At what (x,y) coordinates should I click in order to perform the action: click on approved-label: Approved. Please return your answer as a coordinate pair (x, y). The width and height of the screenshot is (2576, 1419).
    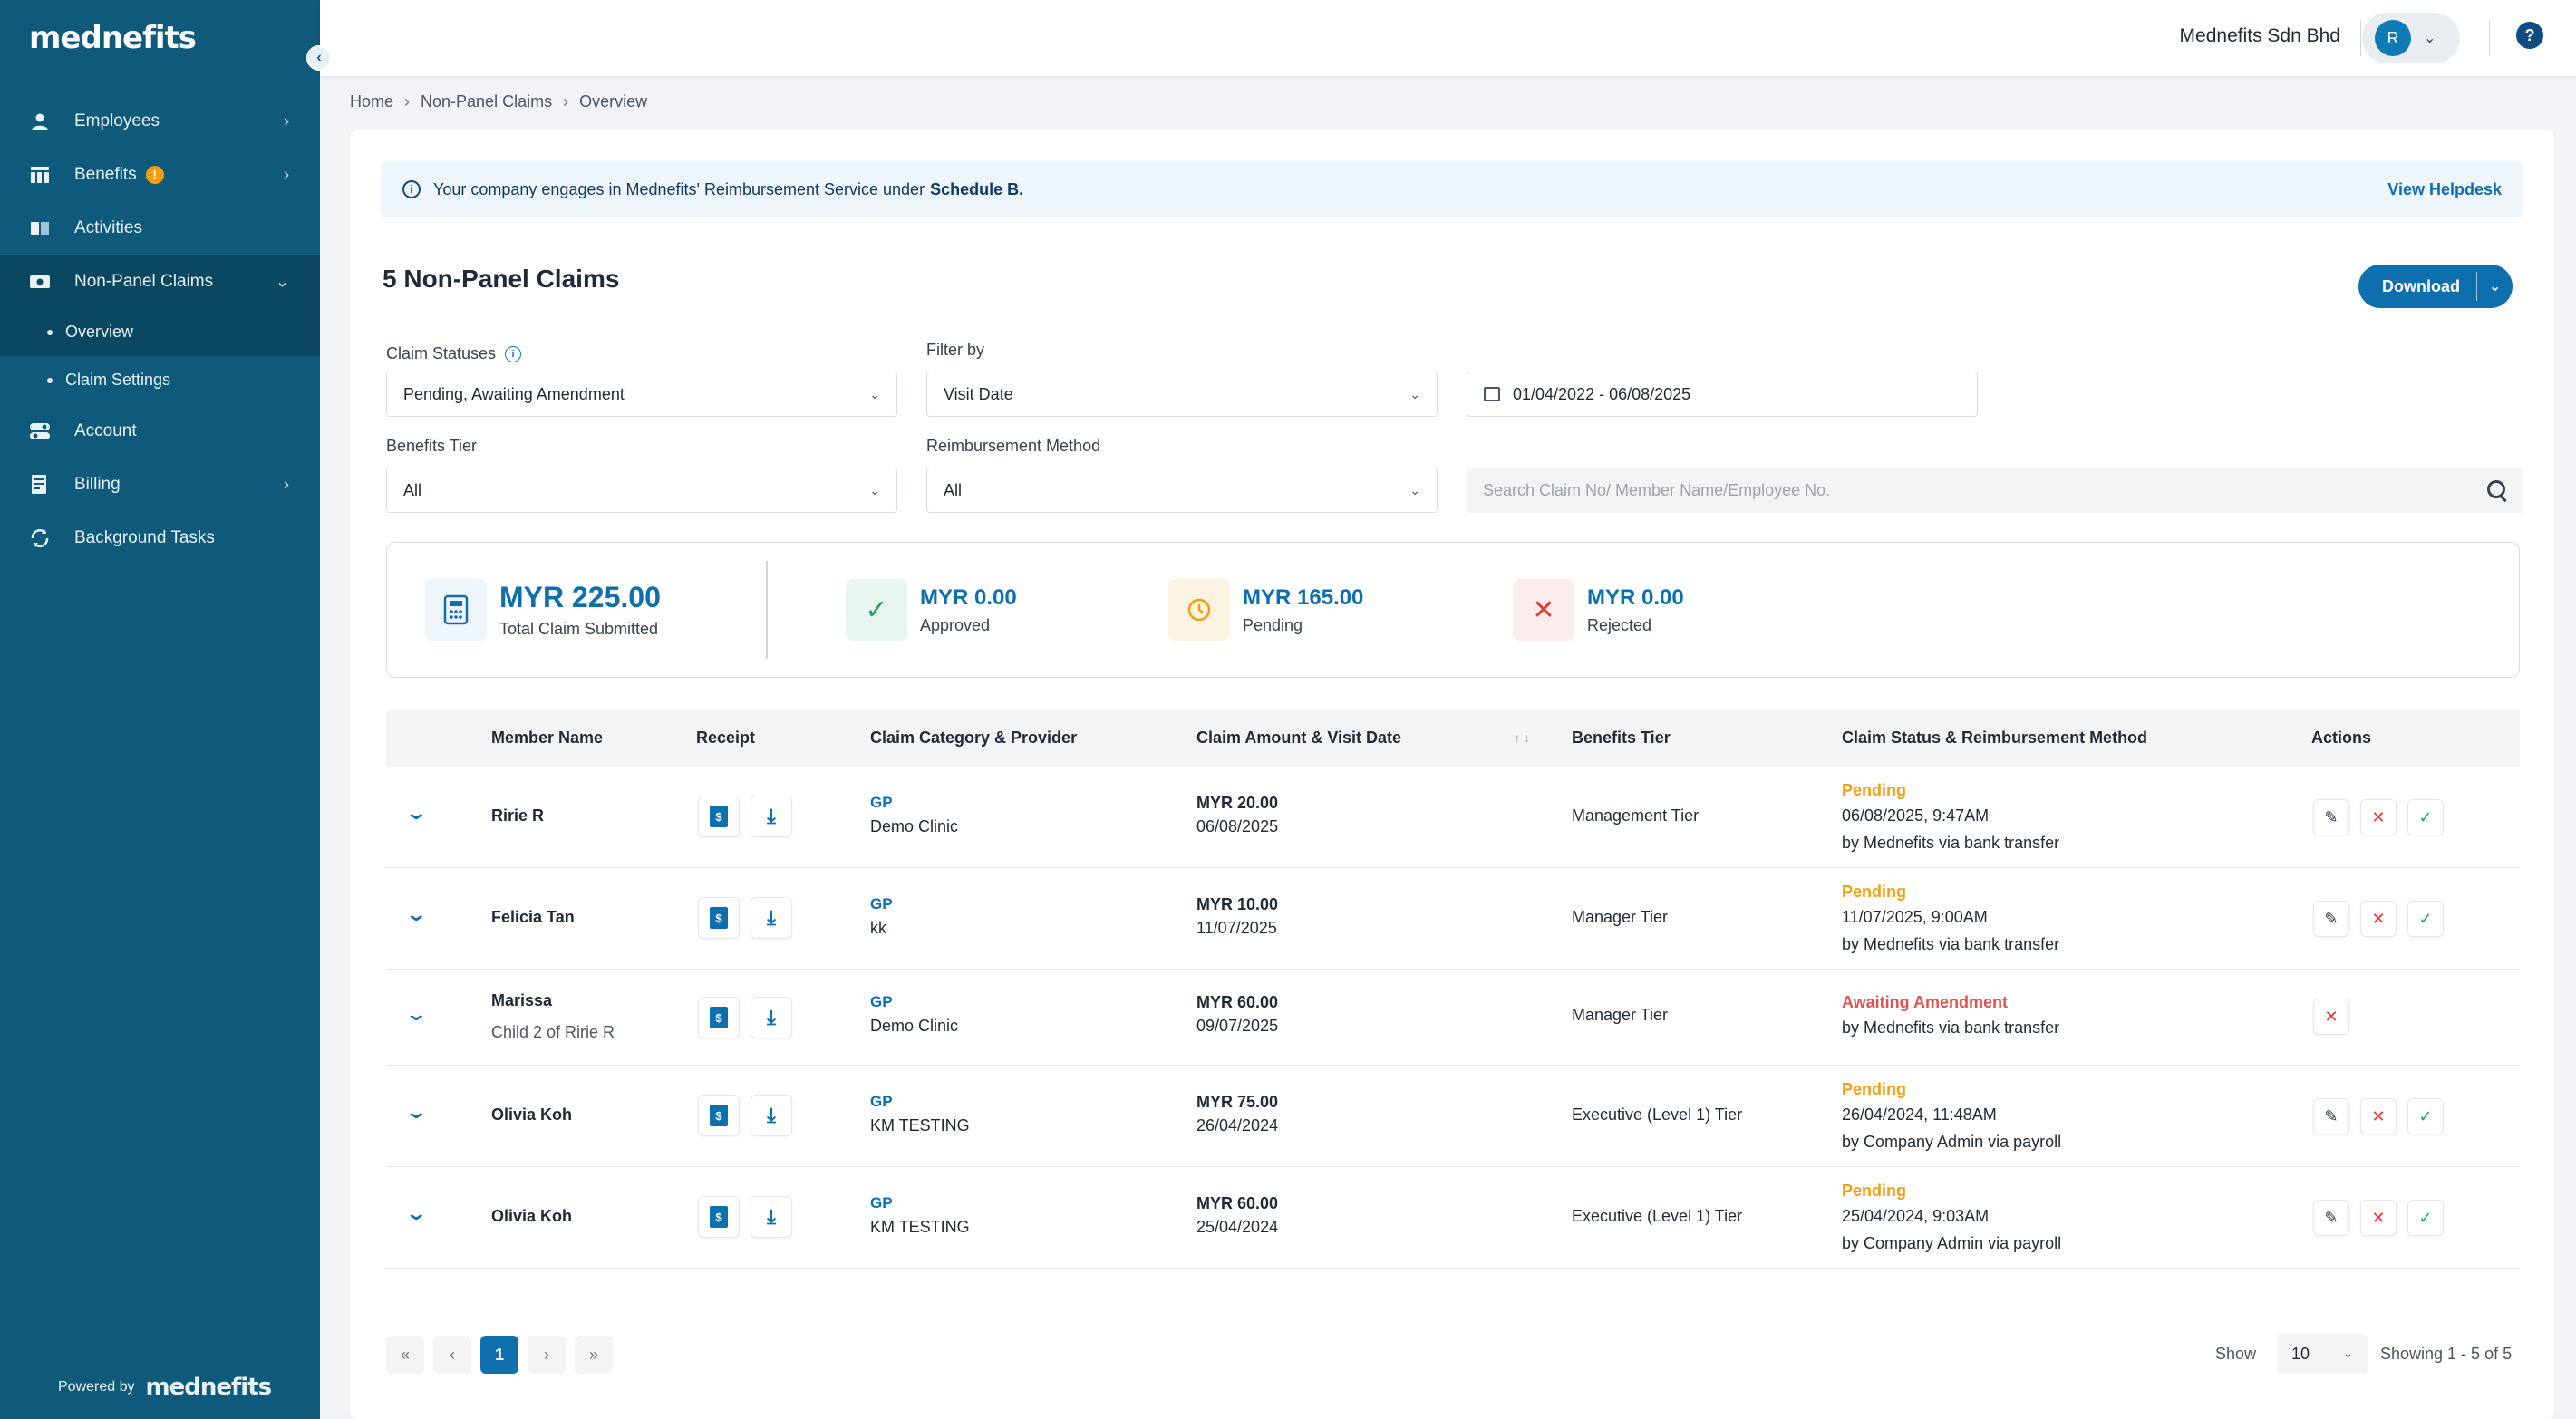
    Looking at the image, I should click on (955, 625).